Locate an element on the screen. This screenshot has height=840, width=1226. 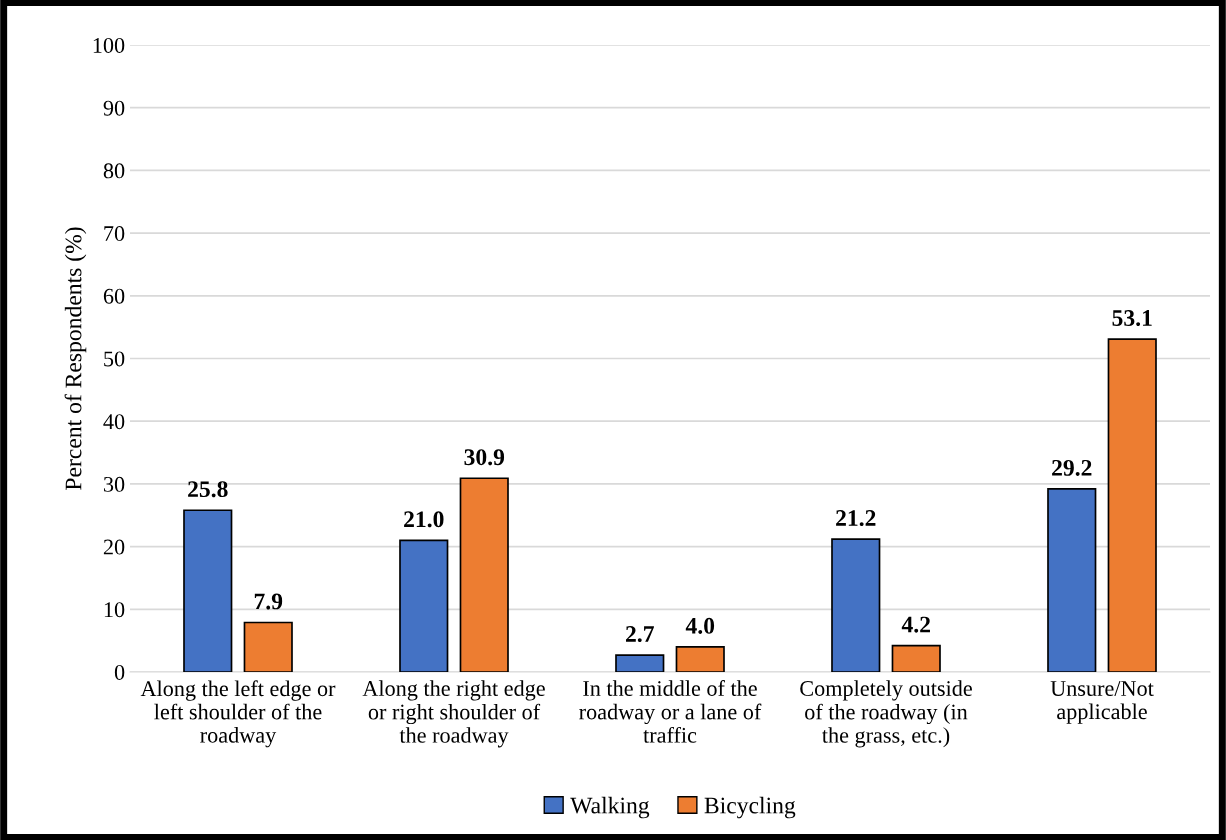
y-tick-label: 100 is located at coordinates (109, 45).